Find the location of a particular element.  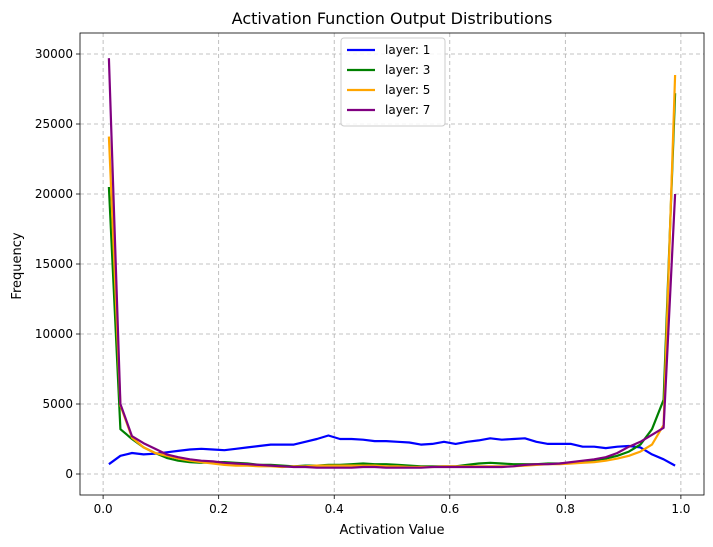

y-tick-label: 15000 is located at coordinates (54, 264).